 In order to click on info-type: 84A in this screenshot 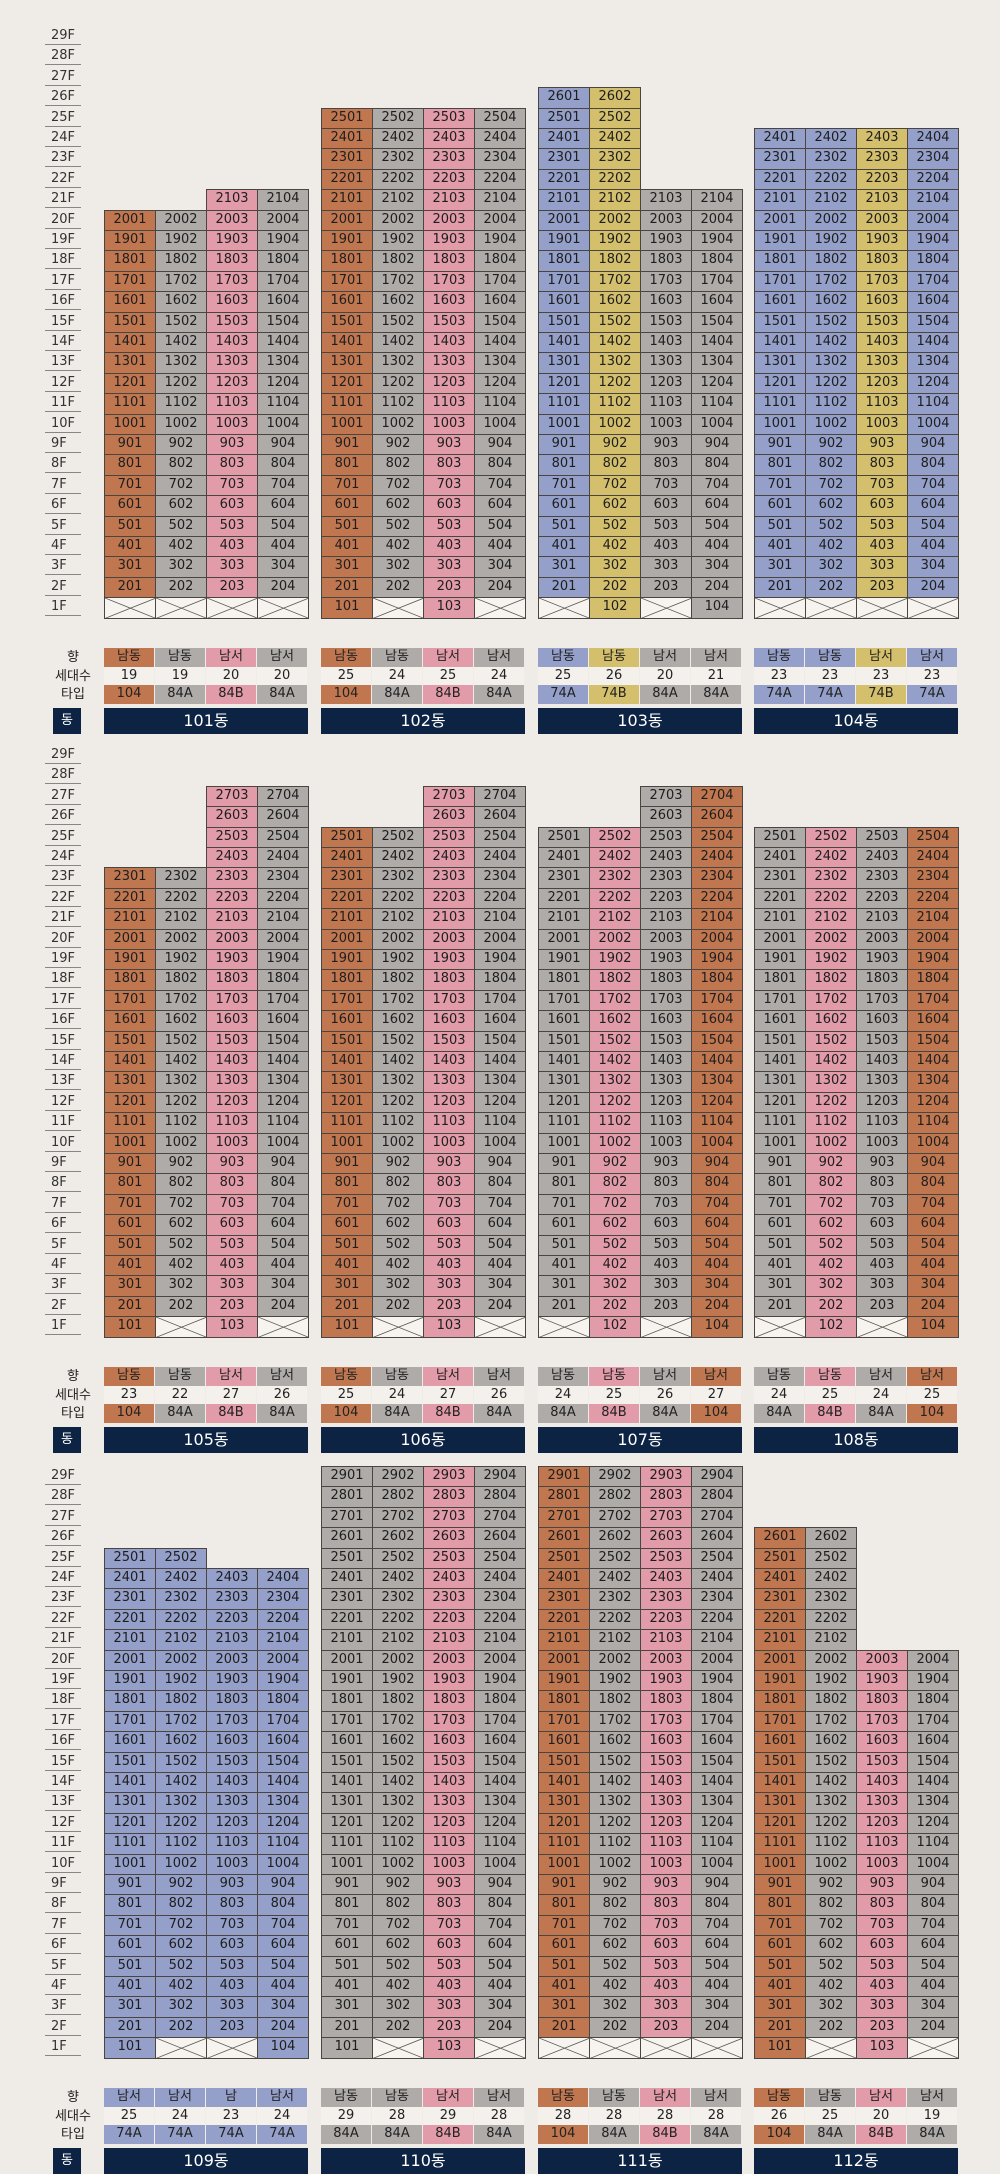, I will do `click(716, 2134)`.